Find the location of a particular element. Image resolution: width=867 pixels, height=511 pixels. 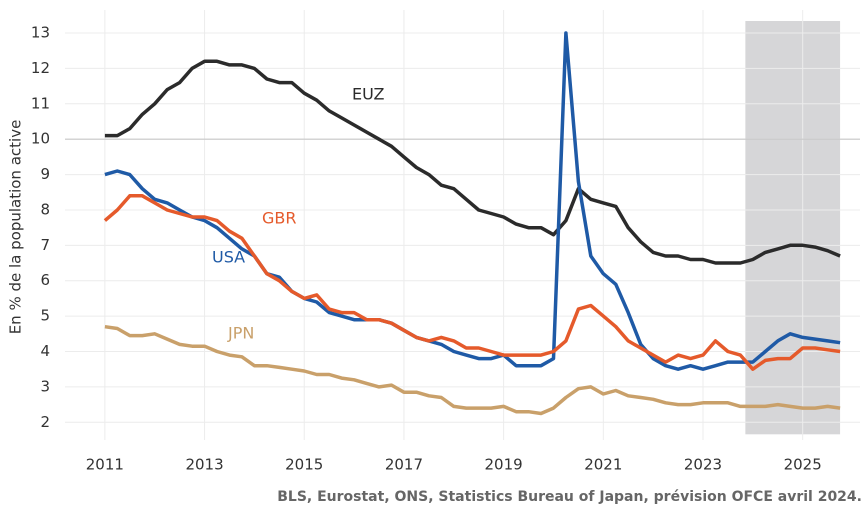

x-tick-label: 2023 is located at coordinates (703, 465).